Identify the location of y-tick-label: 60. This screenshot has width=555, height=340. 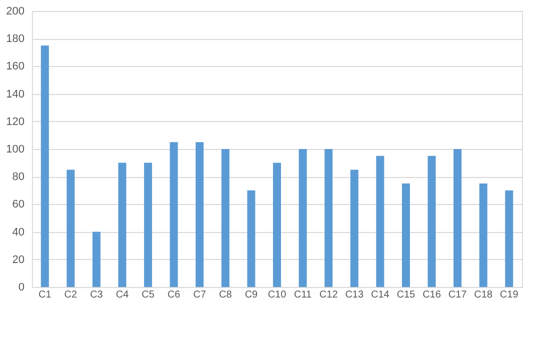
(18, 204).